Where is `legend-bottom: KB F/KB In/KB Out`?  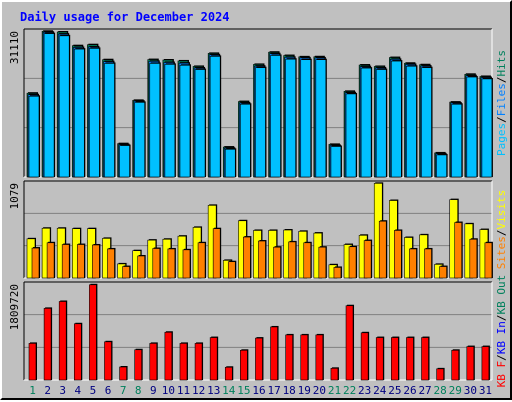 legend-bottom: KB F/KB In/KB Out is located at coordinates (501, 331).